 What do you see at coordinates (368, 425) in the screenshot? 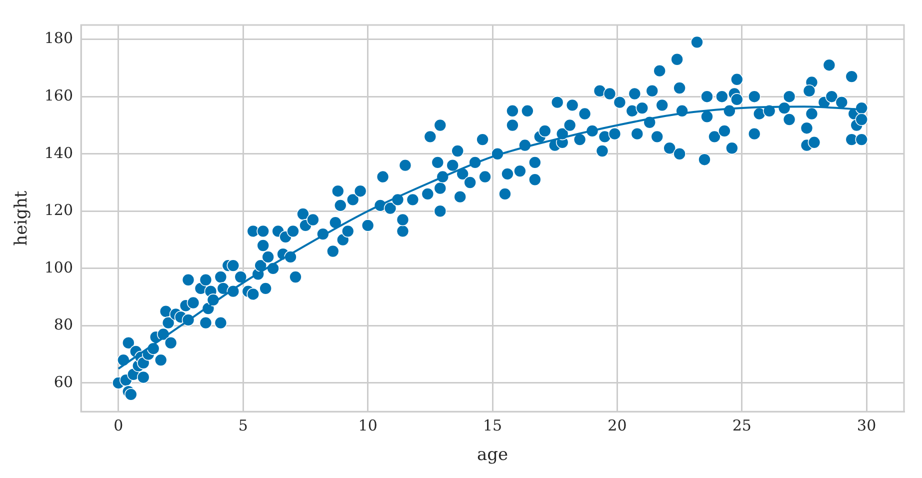
I see `x-tick-label: 10` at bounding box center [368, 425].